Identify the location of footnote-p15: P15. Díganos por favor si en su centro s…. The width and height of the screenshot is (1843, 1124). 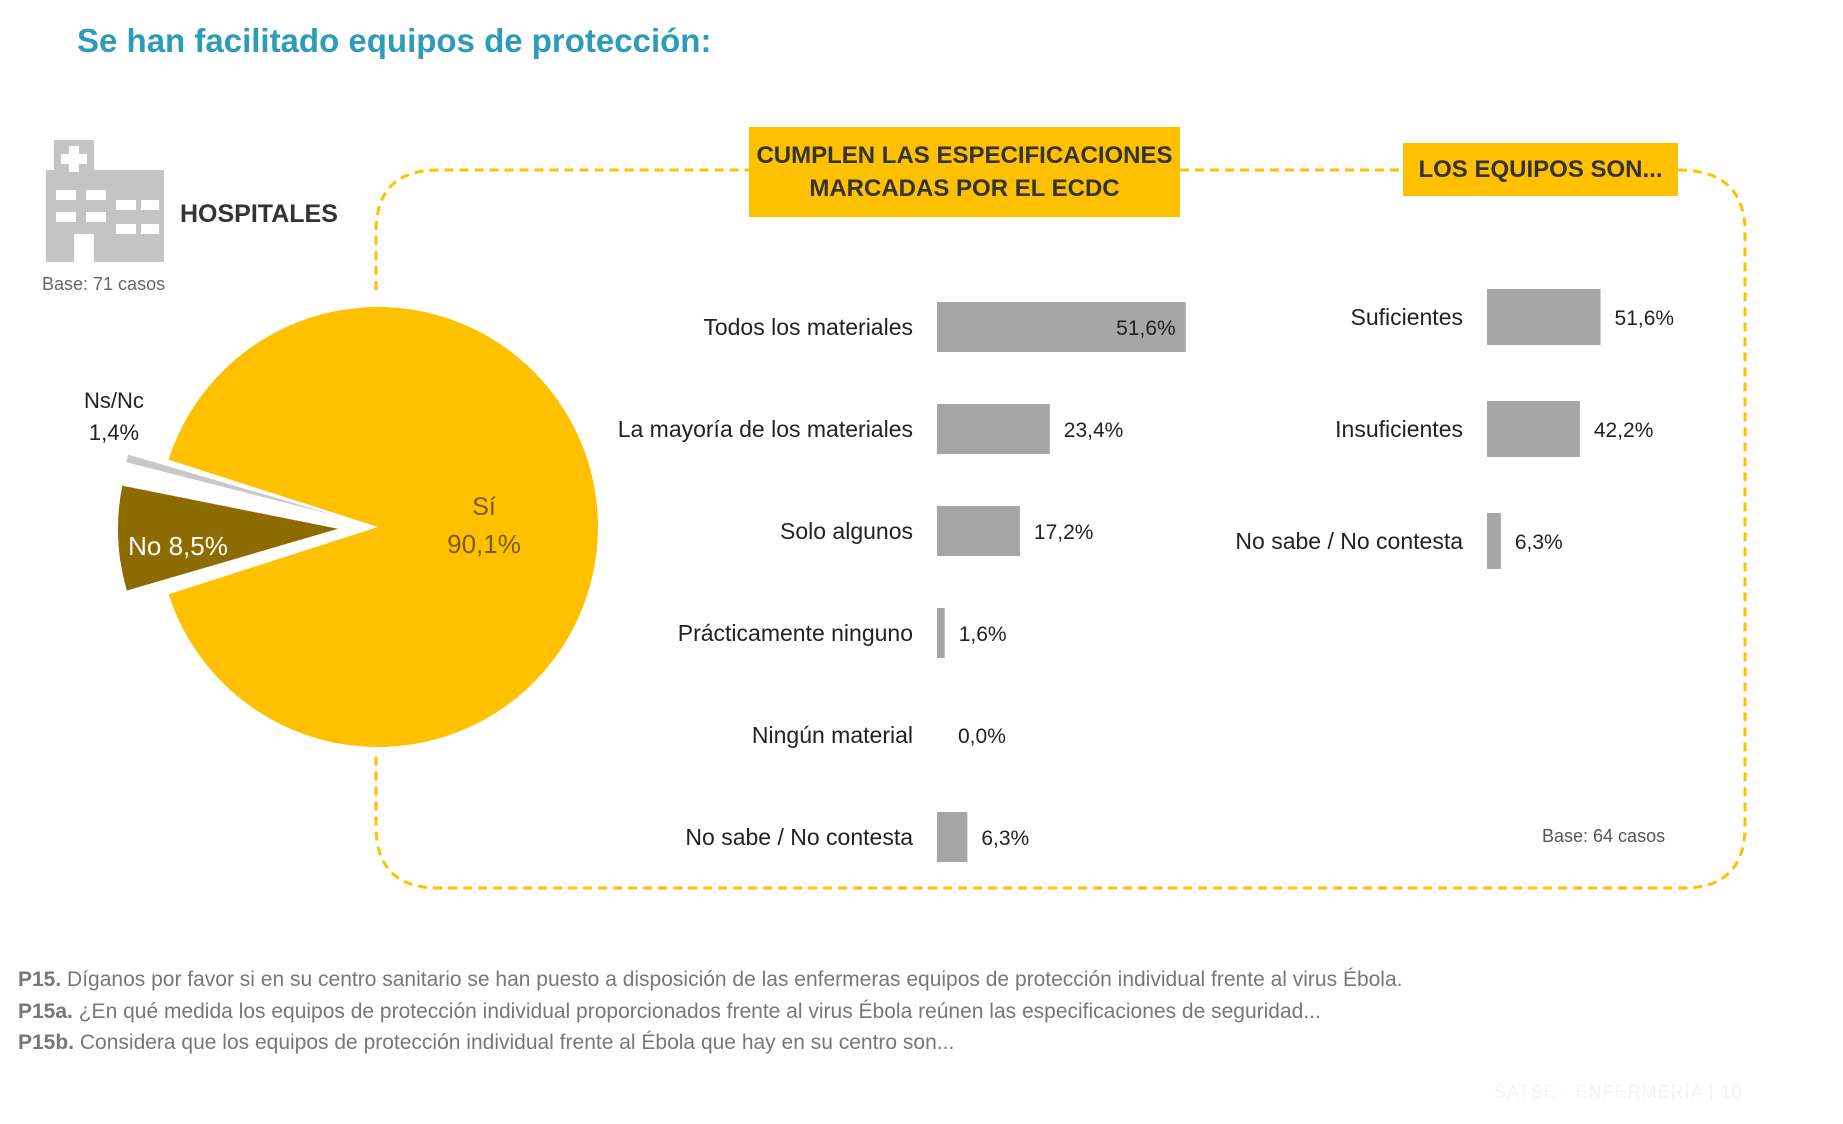
(710, 980).